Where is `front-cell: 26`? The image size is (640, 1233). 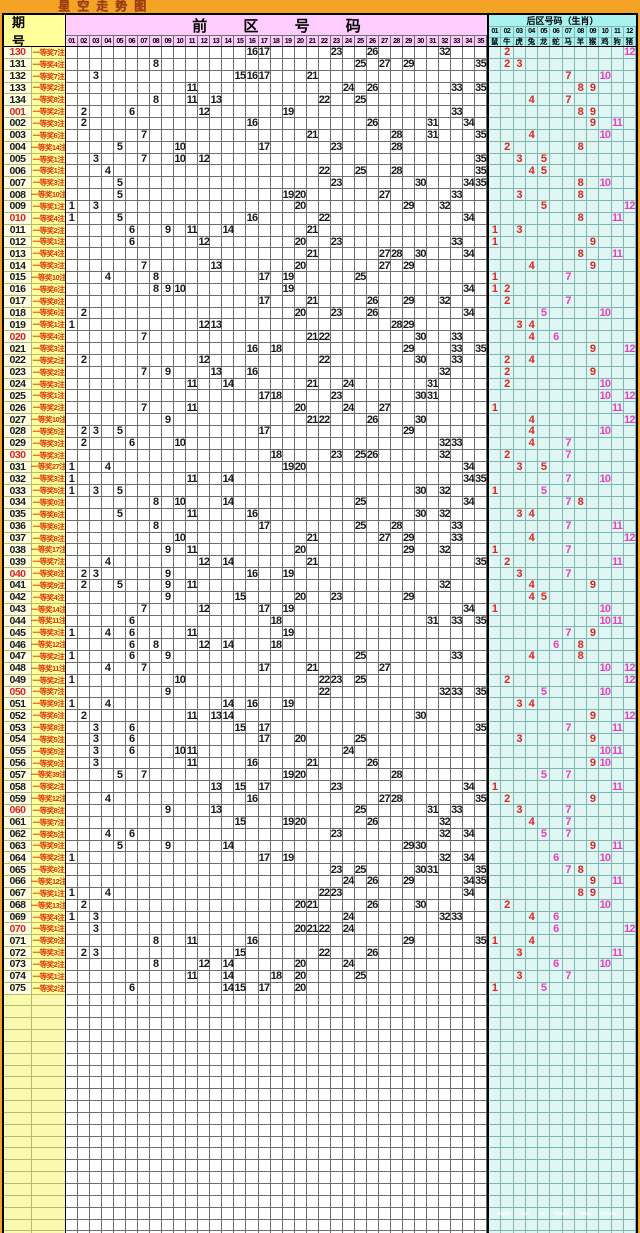
front-cell: 26 is located at coordinates (372, 313).